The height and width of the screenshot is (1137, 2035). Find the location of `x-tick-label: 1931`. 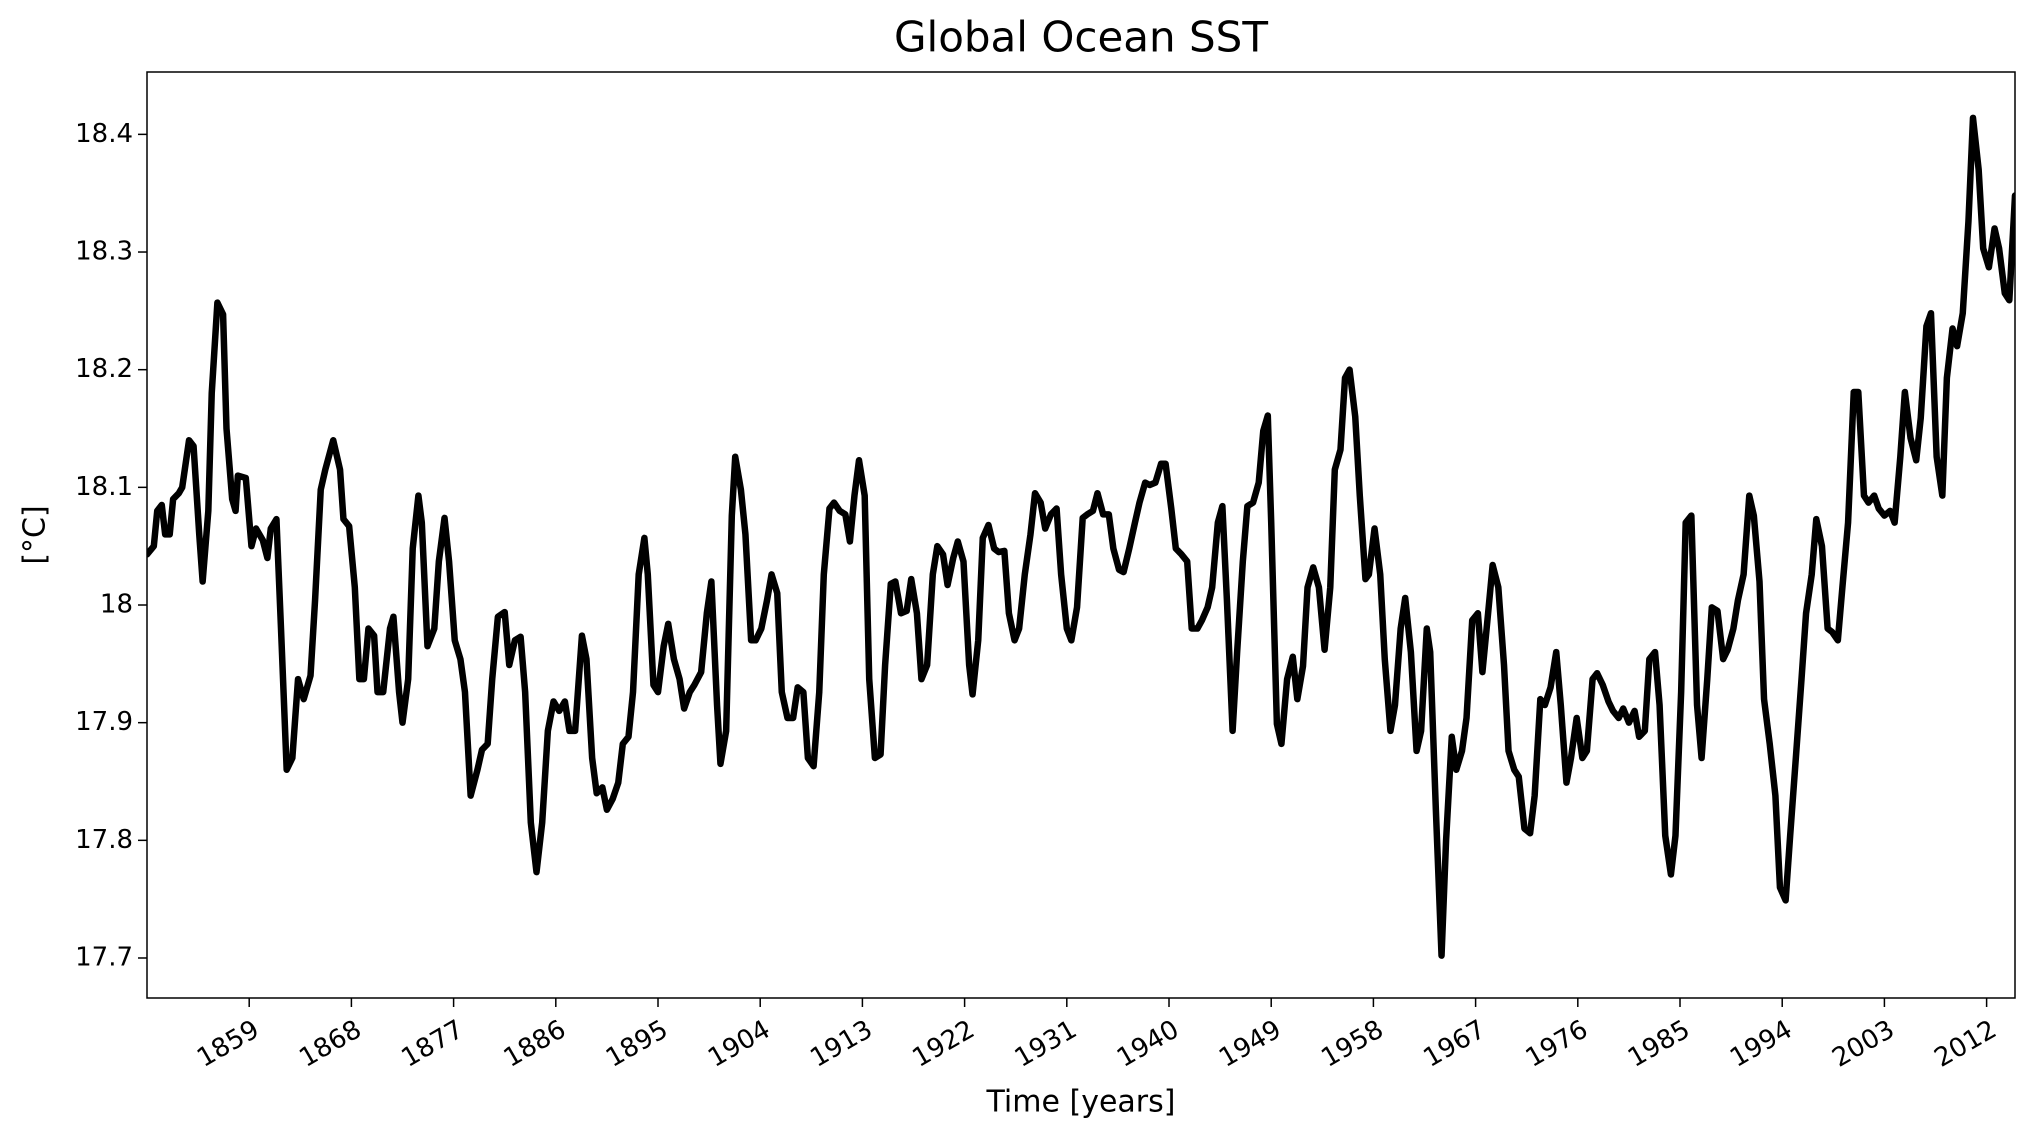

x-tick-label: 1931 is located at coordinates (1046, 1044).